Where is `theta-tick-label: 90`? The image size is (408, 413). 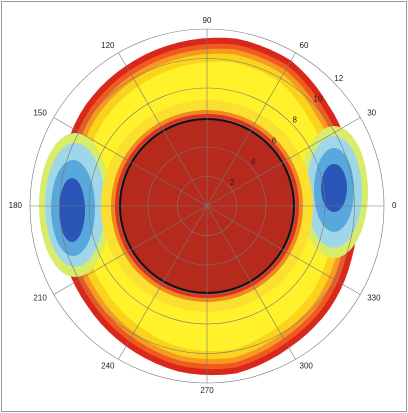
theta-tick-label: 90 is located at coordinates (207, 20).